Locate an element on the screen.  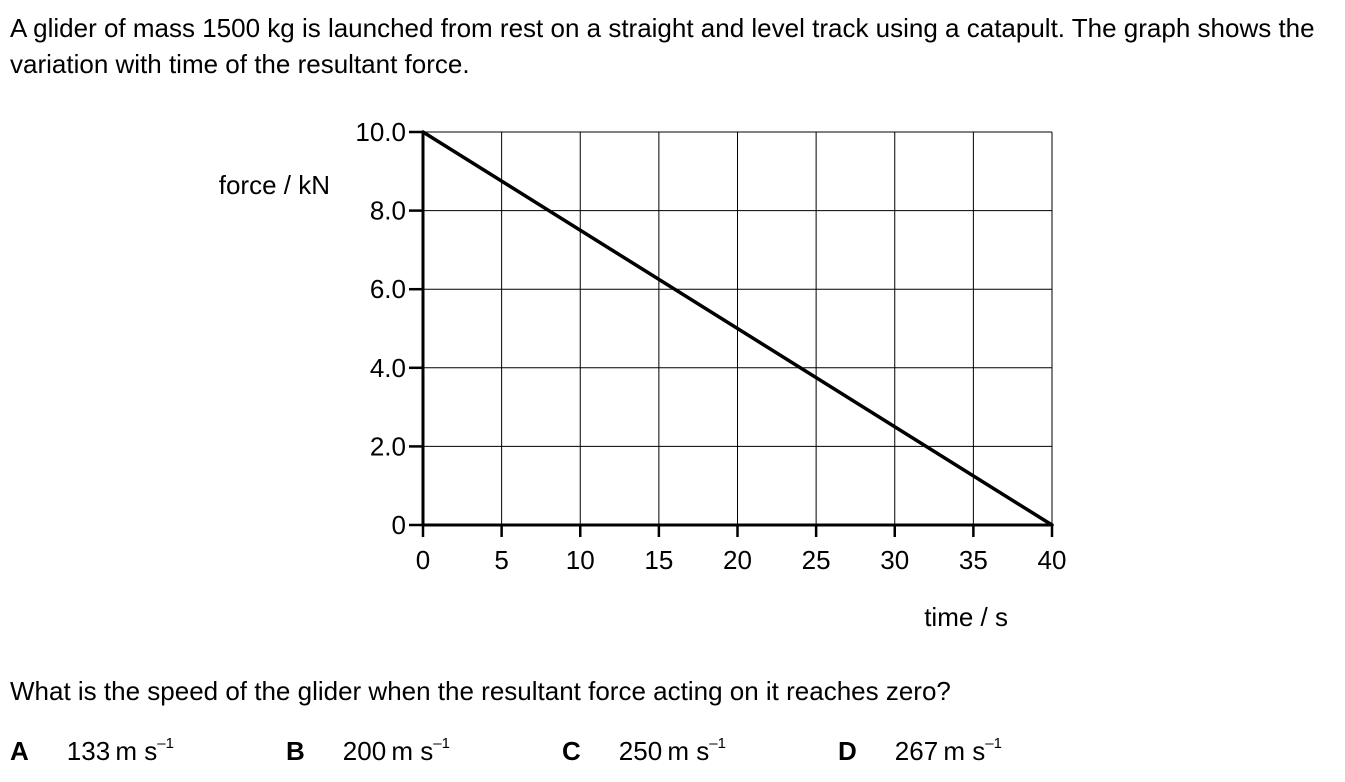
x-tick-label: 40 is located at coordinates (1052, 560).